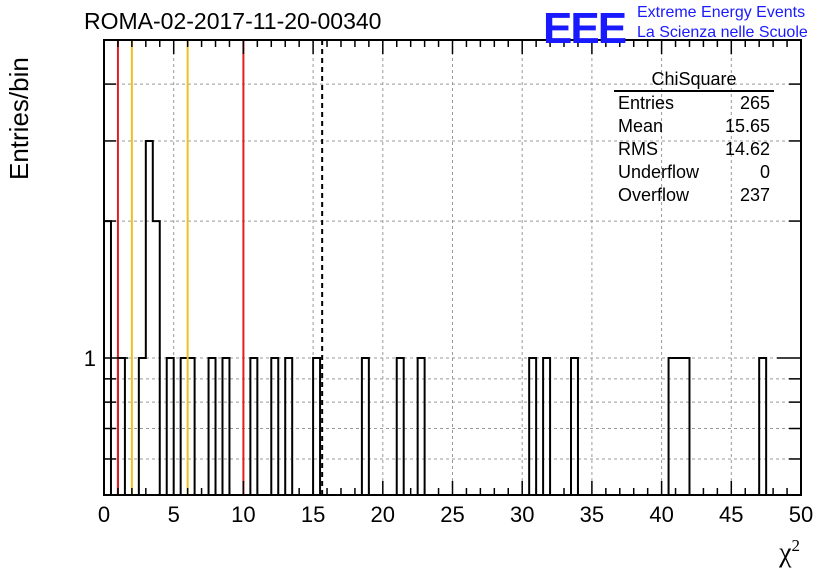 This screenshot has width=836, height=572. Describe the element at coordinates (19, 118) in the screenshot. I see `y-axis-label: Entries/bin` at that location.